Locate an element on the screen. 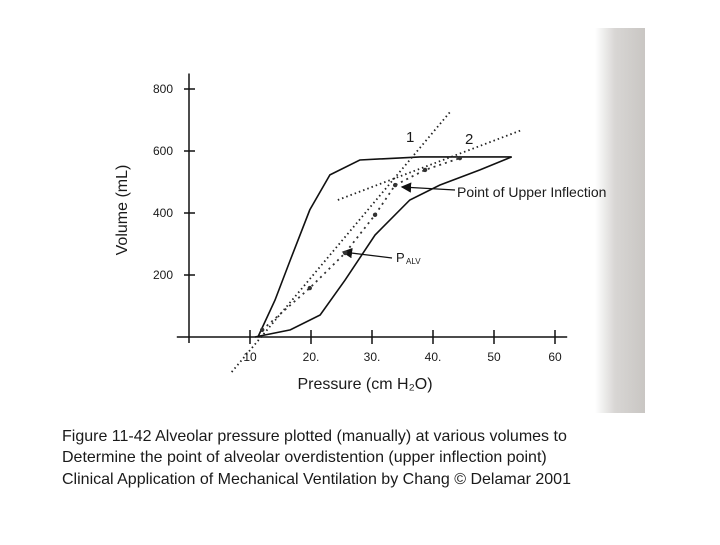  annotation: Point of Upper Inflection is located at coordinates (531, 192).